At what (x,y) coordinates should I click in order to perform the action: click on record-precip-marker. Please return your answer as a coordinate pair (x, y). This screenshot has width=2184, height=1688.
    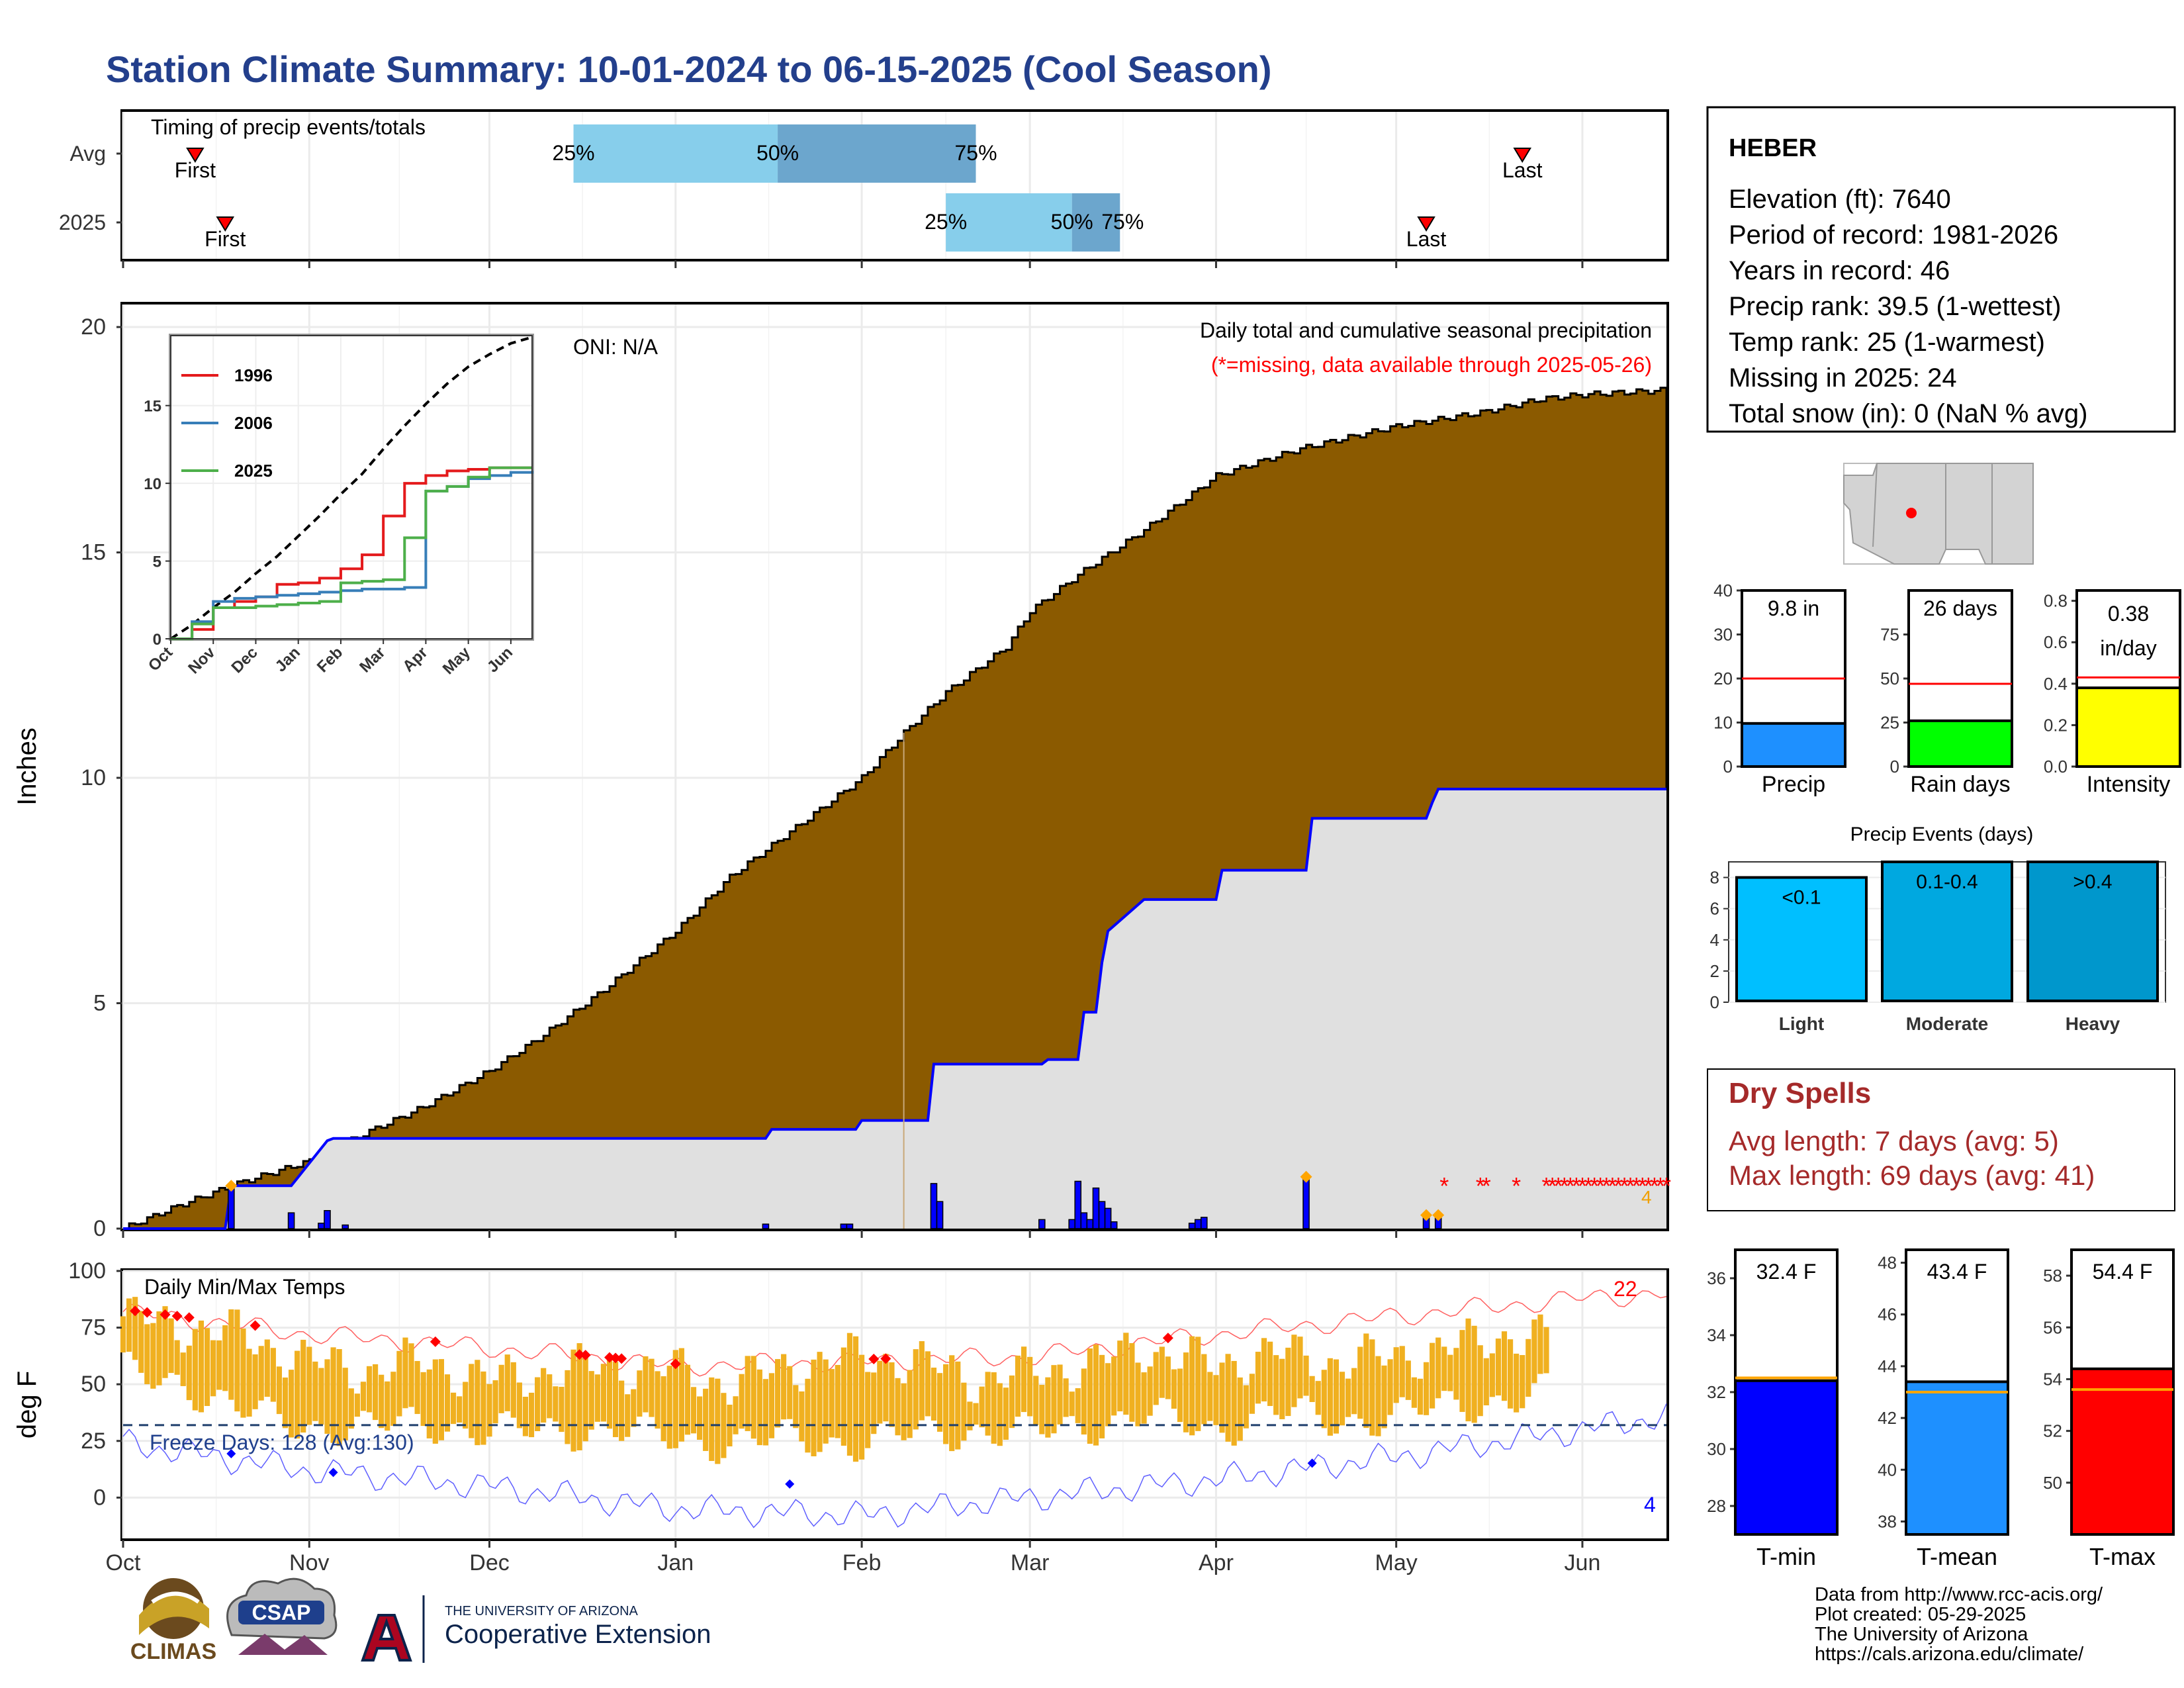
    Looking at the image, I should click on (1439, 1215).